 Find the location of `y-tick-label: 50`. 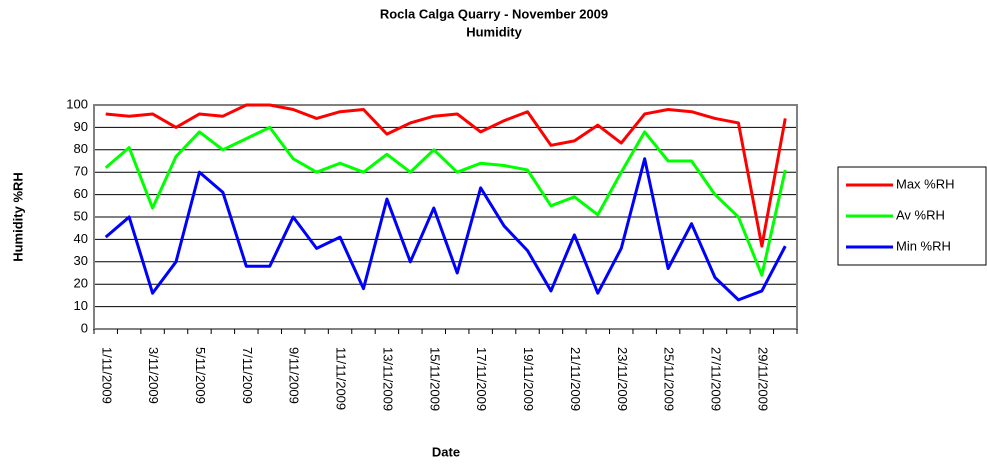

y-tick-label: 50 is located at coordinates (81, 215).